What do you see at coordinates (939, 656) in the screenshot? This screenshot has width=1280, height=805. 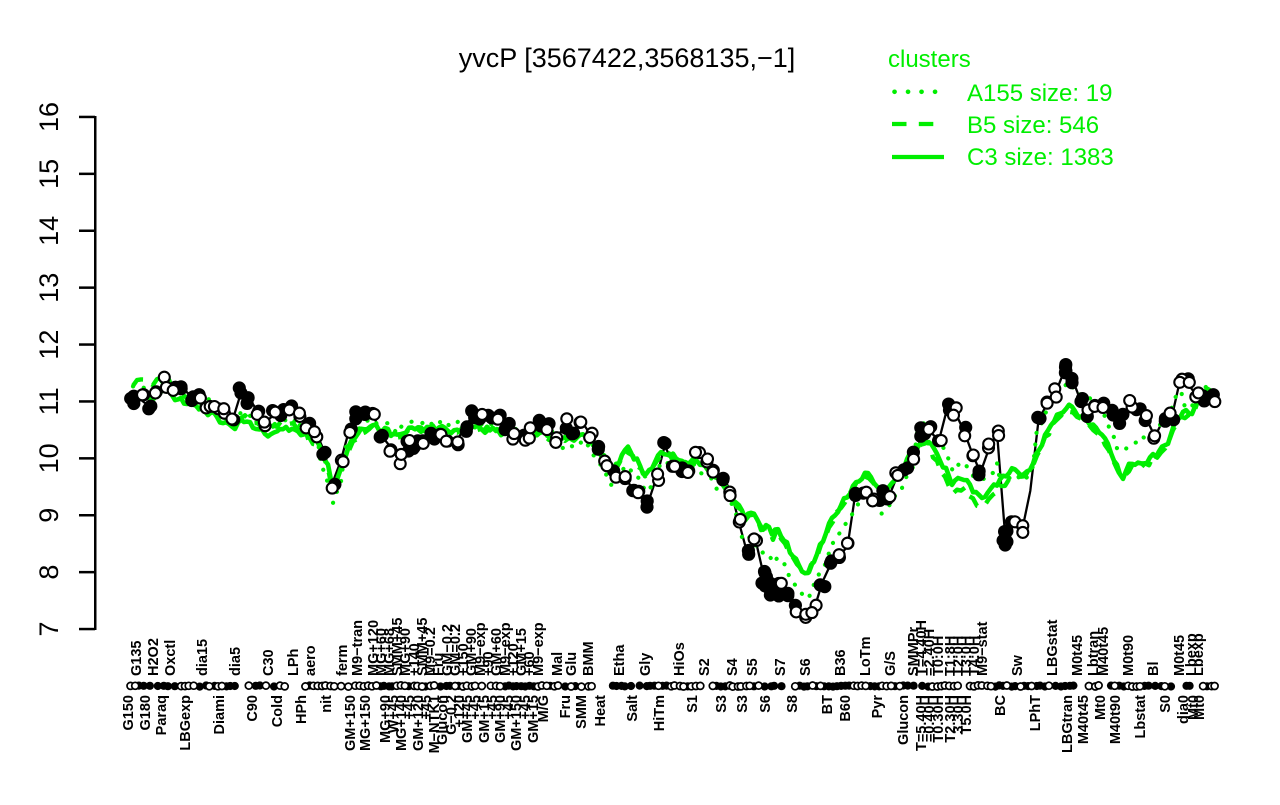 I see `svg-text: T0:0H` at bounding box center [939, 656].